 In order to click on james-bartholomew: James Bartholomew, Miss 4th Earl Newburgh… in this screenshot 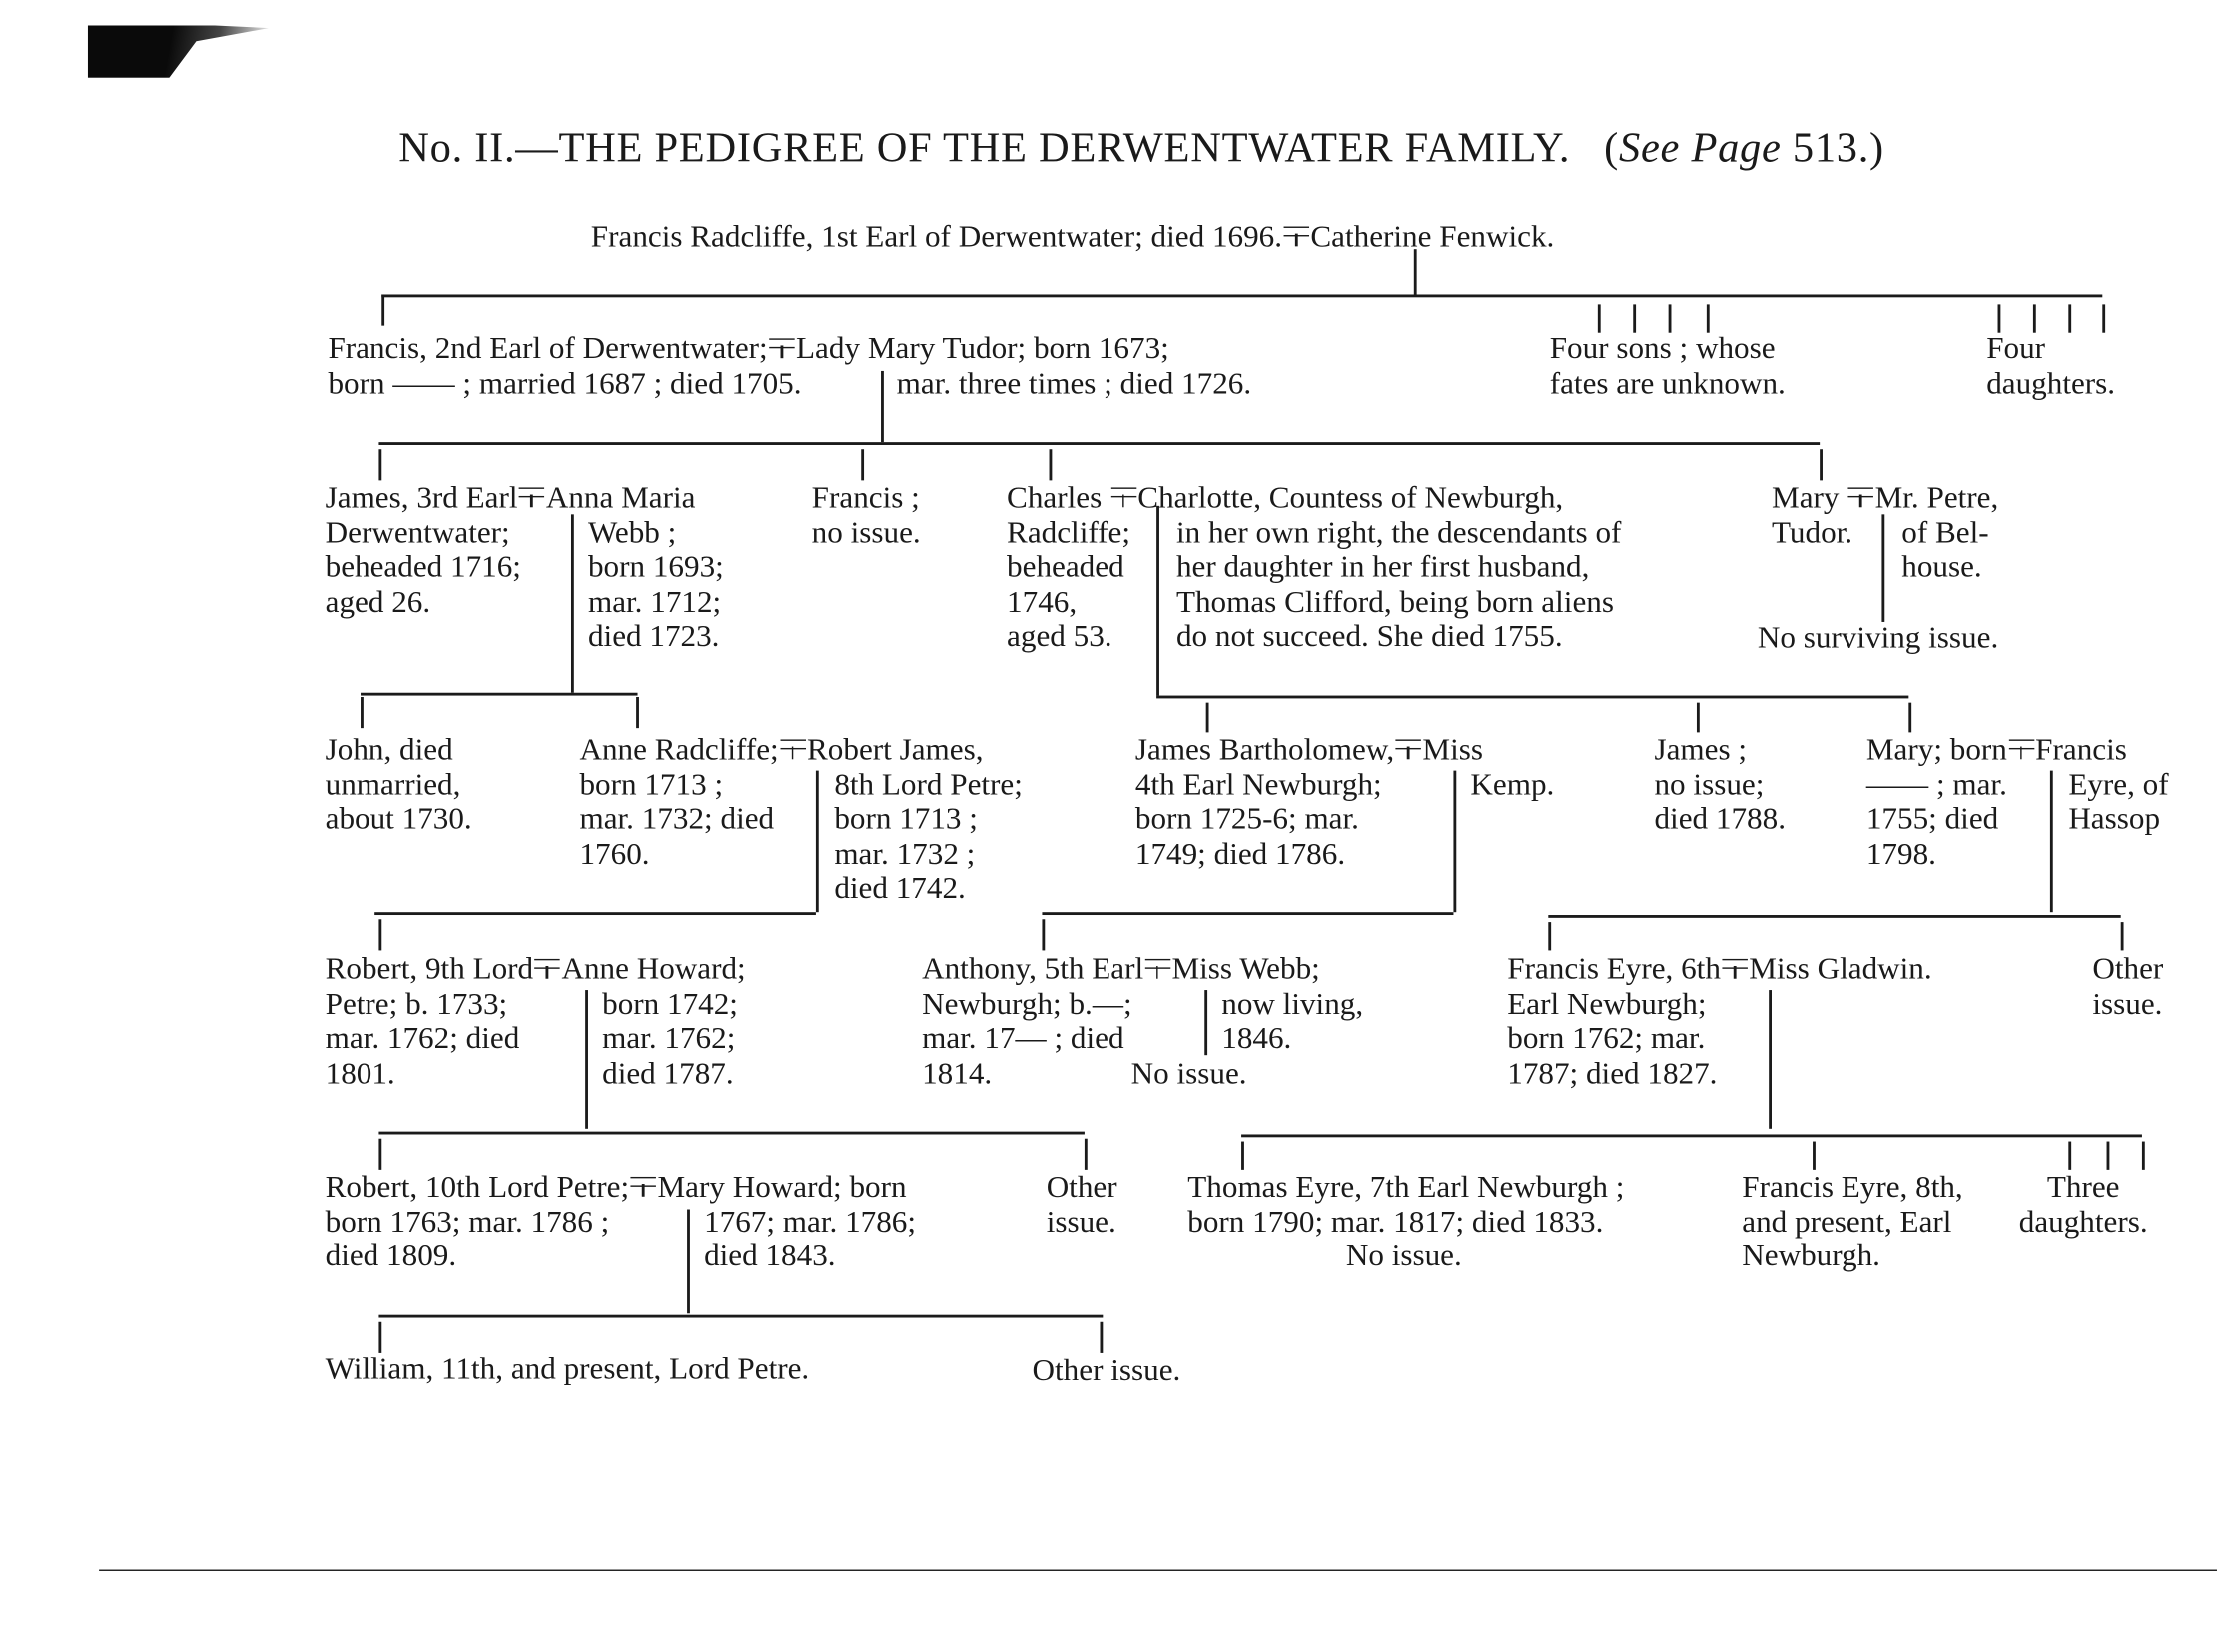, I will do `click(1308, 800)`.